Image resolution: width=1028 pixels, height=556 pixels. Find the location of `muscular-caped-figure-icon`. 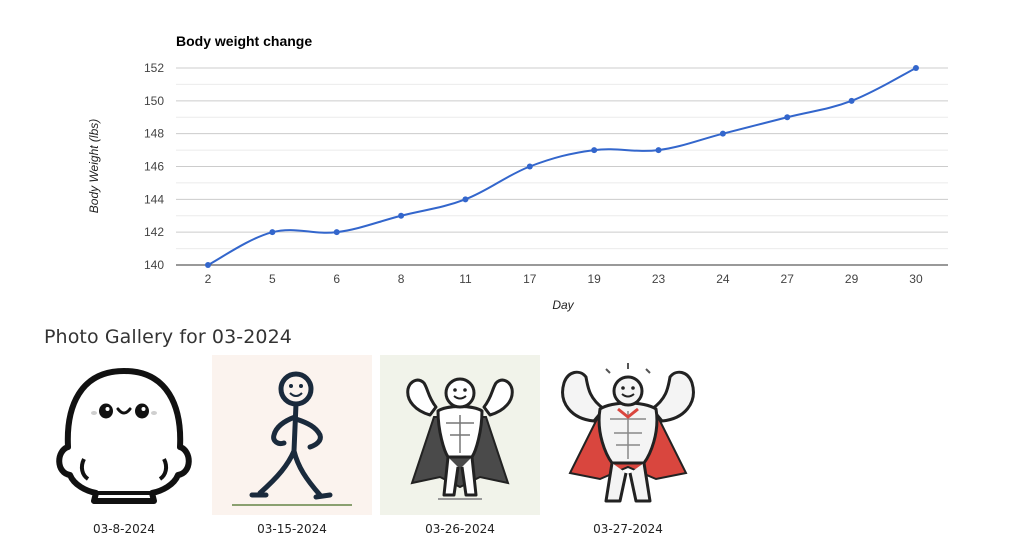

muscular-caped-figure-icon is located at coordinates (460, 435).